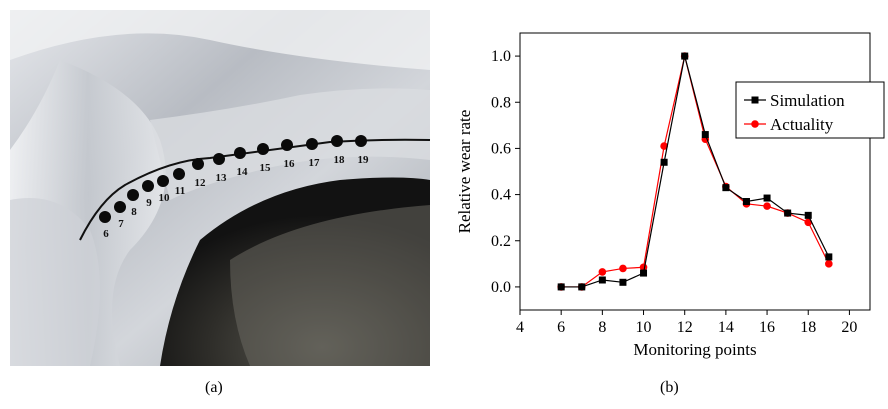 This screenshot has width=888, height=409. What do you see at coordinates (561, 327) in the screenshot?
I see `x-tick-label: 6` at bounding box center [561, 327].